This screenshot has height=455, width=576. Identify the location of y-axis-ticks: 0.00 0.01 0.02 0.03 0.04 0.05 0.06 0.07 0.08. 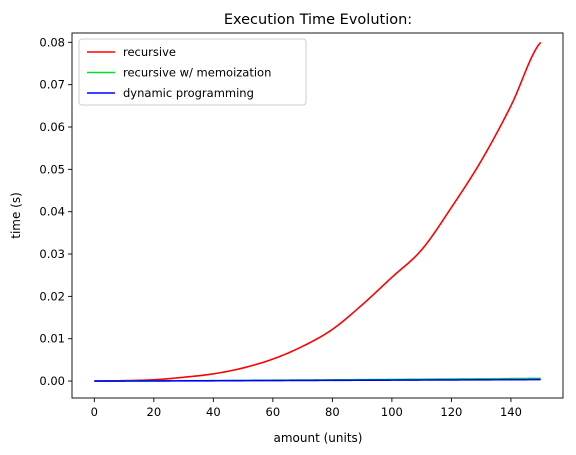
(55, 211).